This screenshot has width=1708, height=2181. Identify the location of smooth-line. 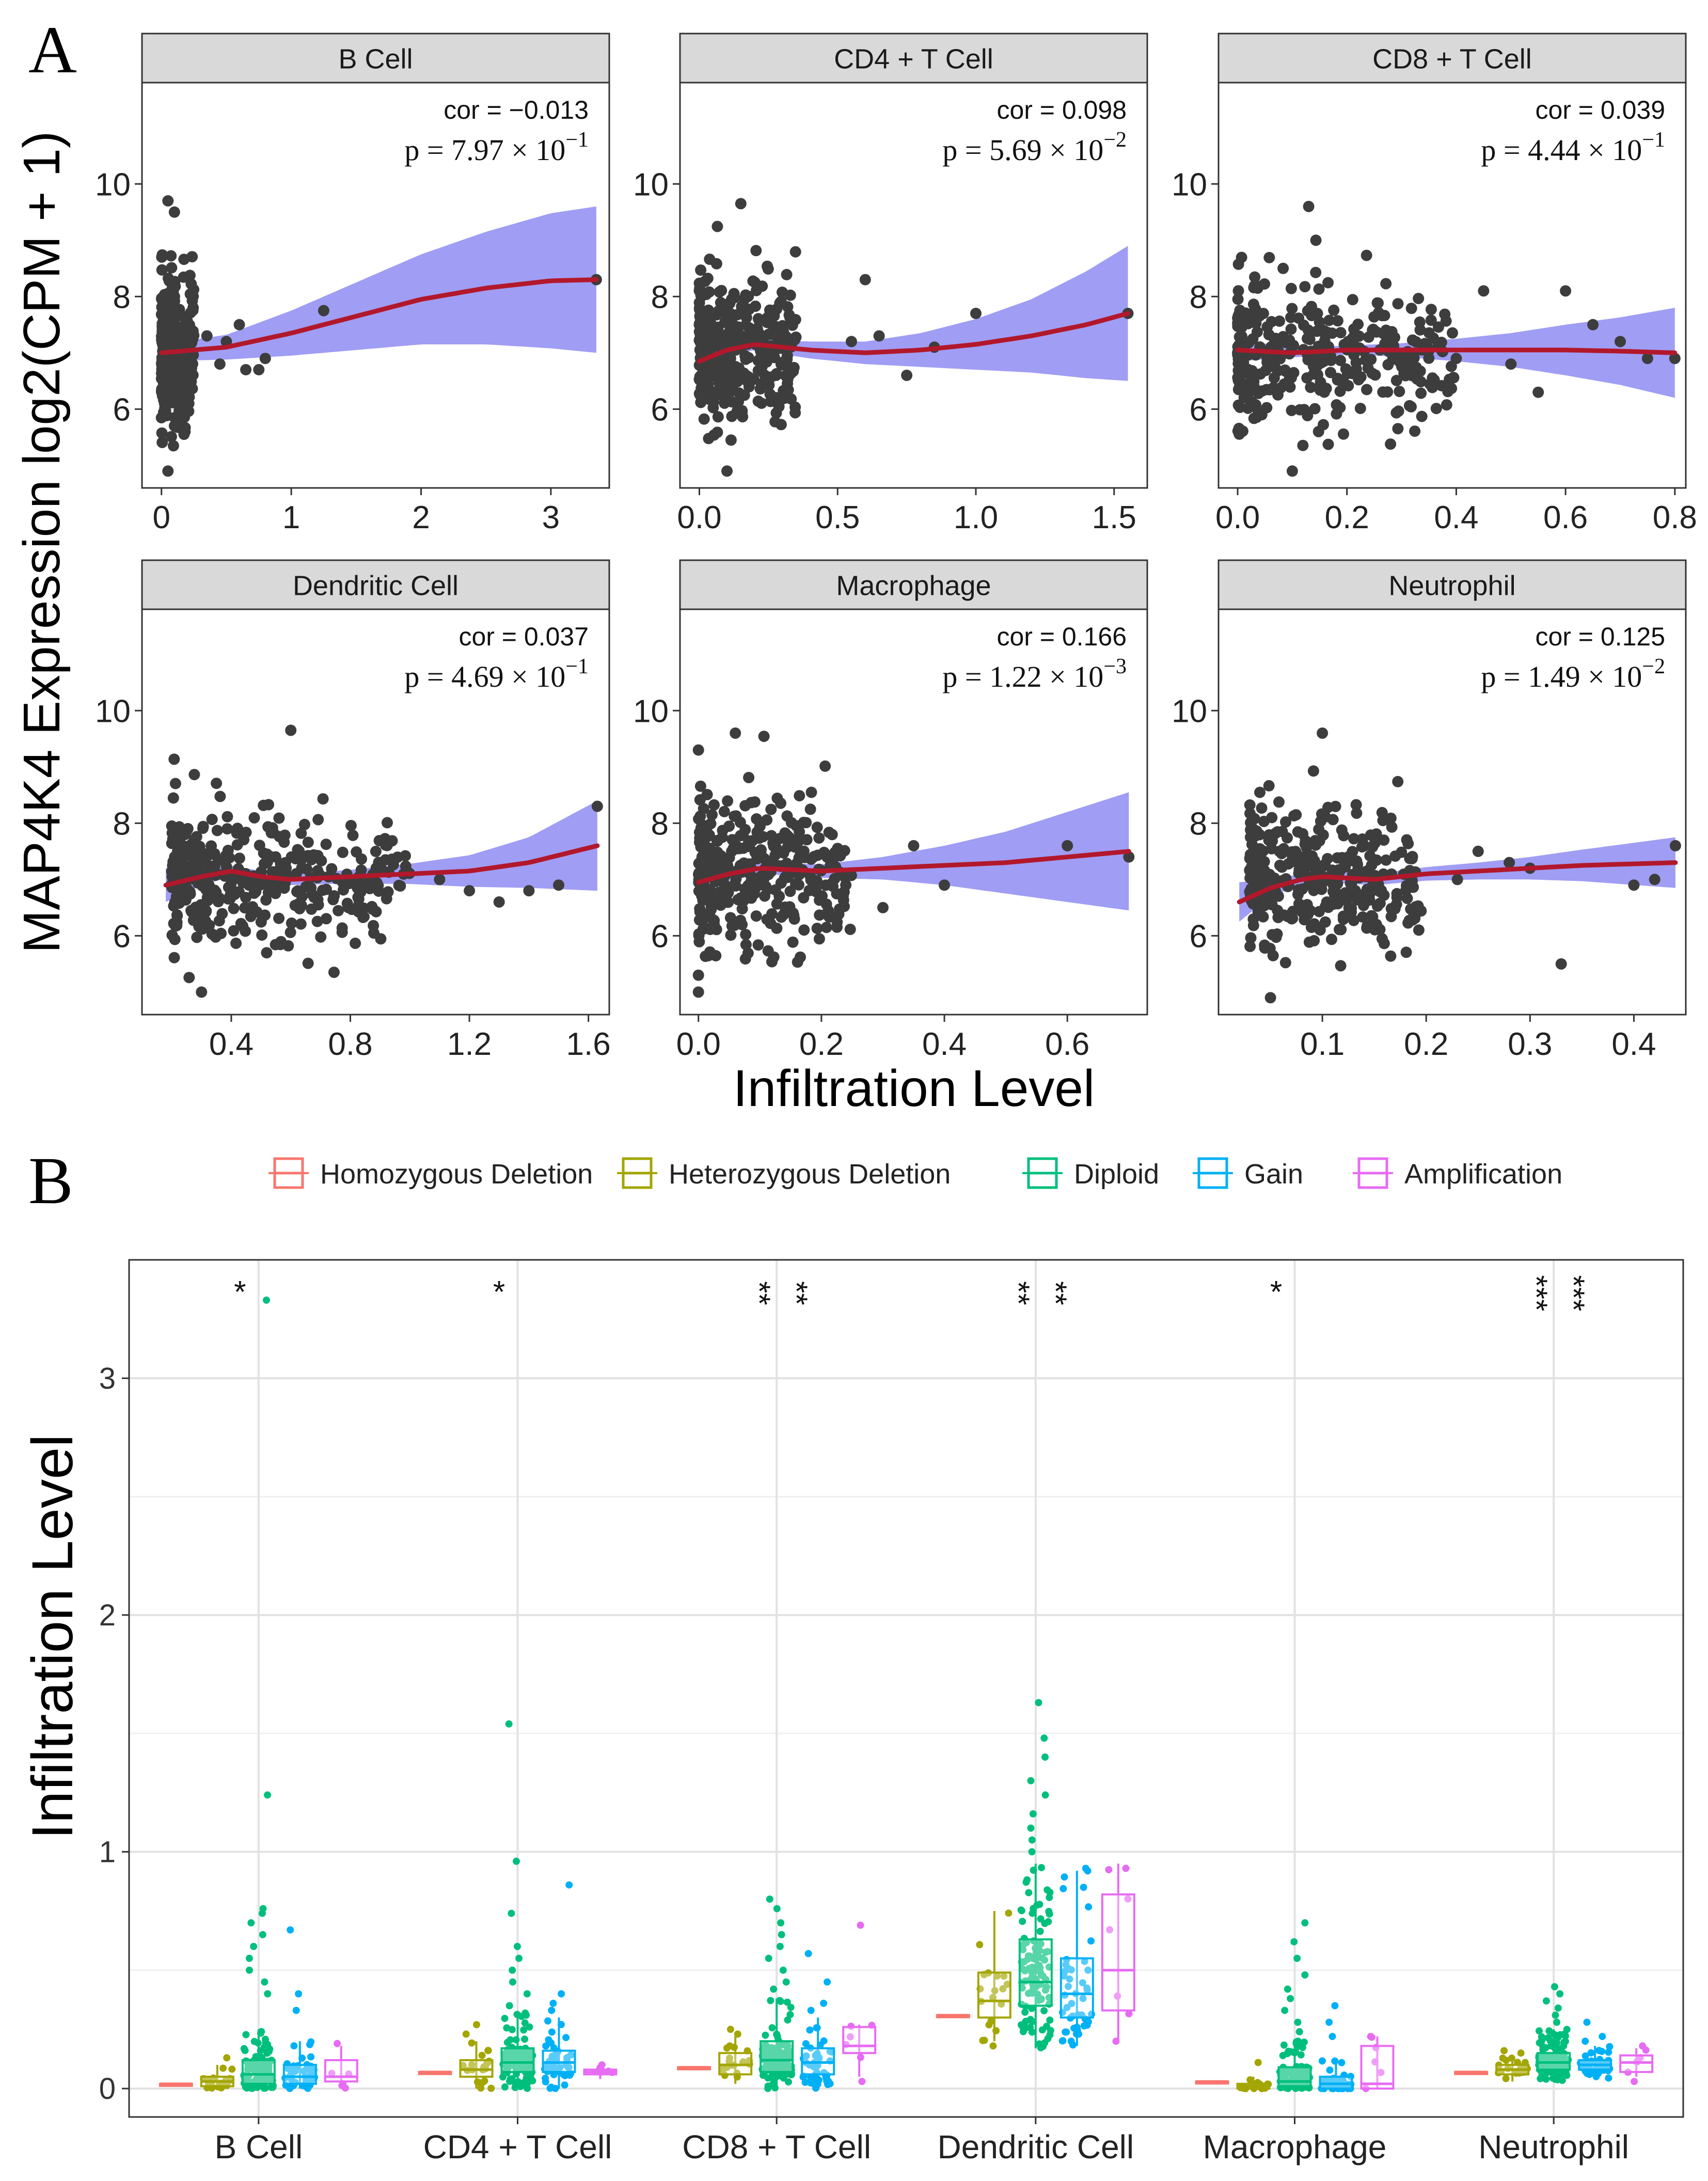
(913, 867).